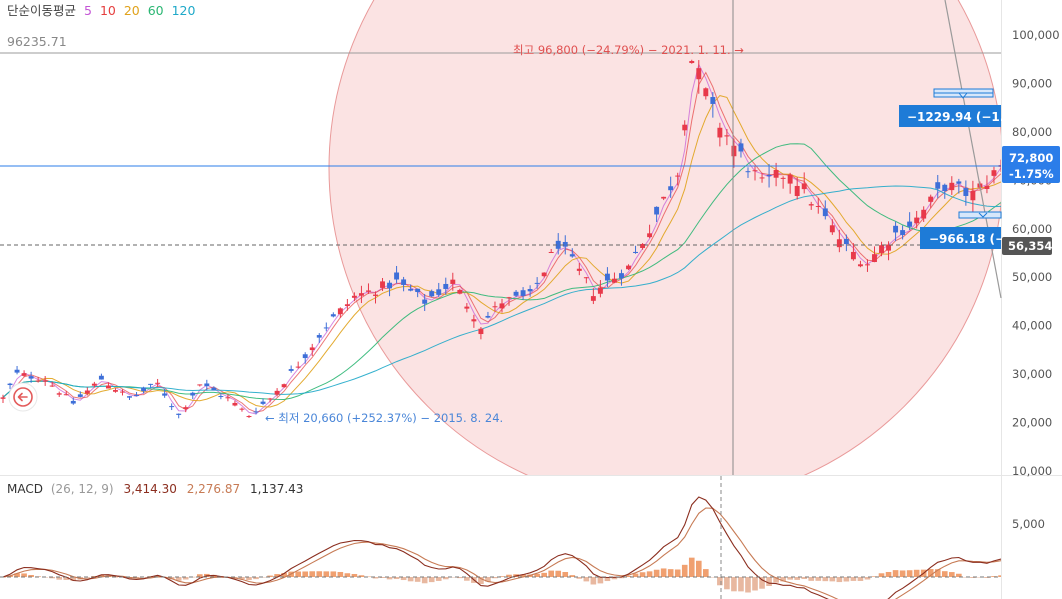 The height and width of the screenshot is (599, 1062). What do you see at coordinates (23, 397) in the screenshot?
I see `scroll-back-button` at bounding box center [23, 397].